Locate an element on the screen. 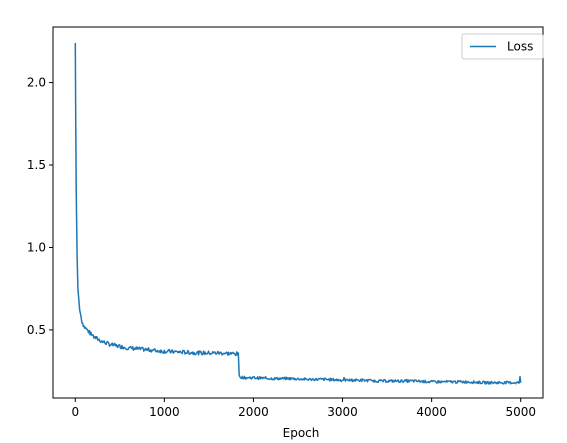 This screenshot has height=443, width=567. legend: Loss is located at coordinates (502, 46).